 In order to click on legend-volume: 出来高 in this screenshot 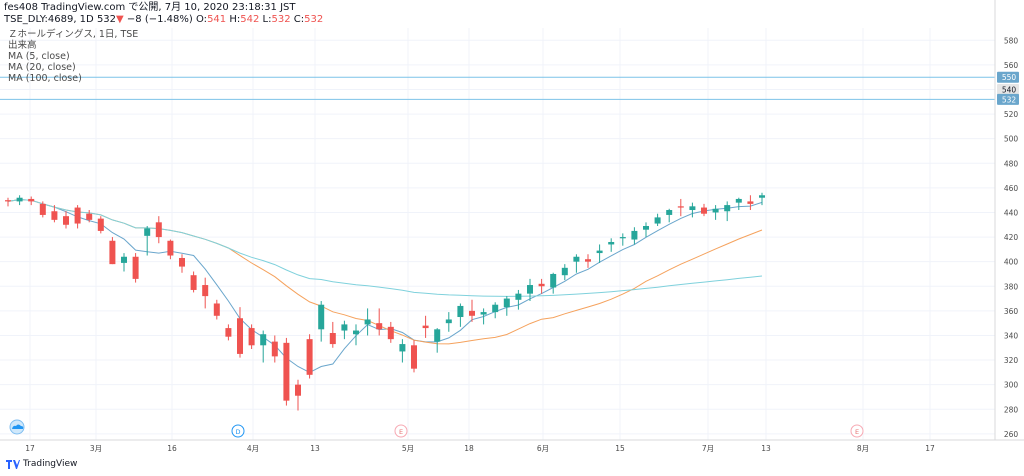, I will do `click(22, 45)`.